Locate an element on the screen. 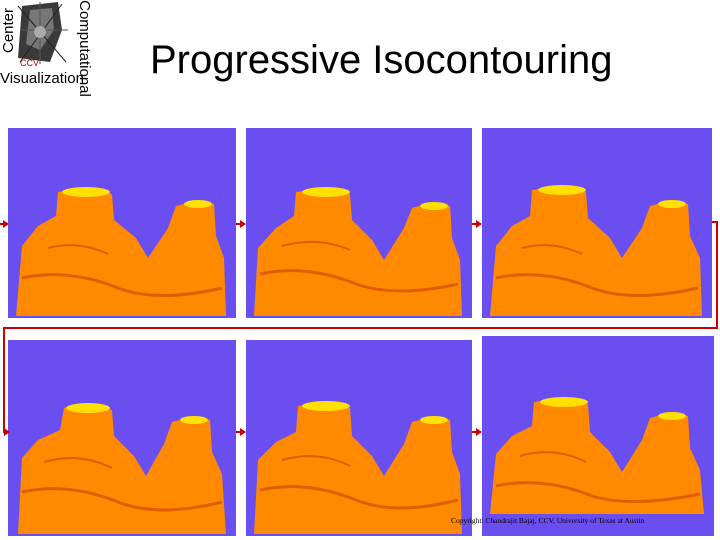 The height and width of the screenshot is (540, 720). slide-title: Progressive Isocontouring is located at coordinates (381, 60).